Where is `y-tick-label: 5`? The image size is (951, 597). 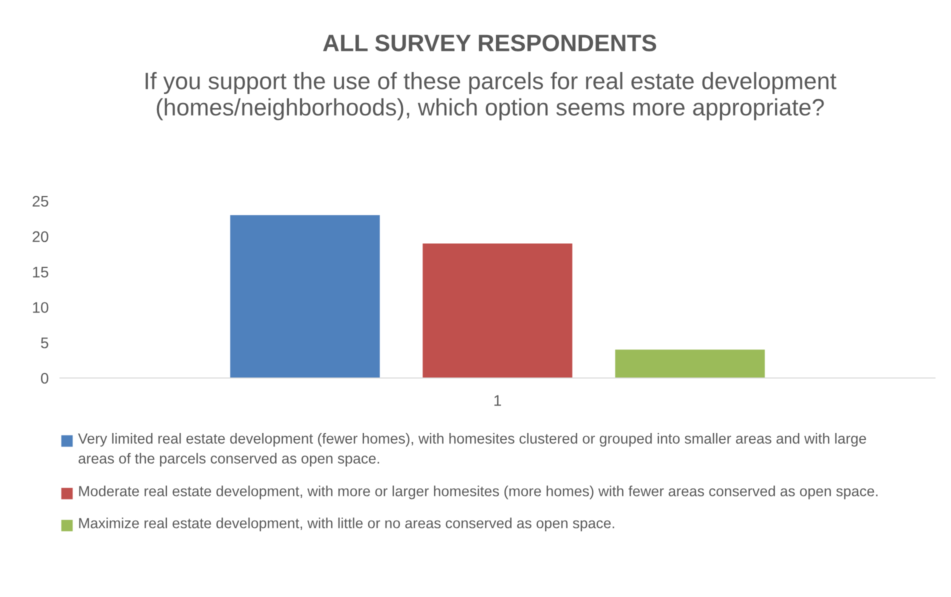 y-tick-label: 5 is located at coordinates (44, 343).